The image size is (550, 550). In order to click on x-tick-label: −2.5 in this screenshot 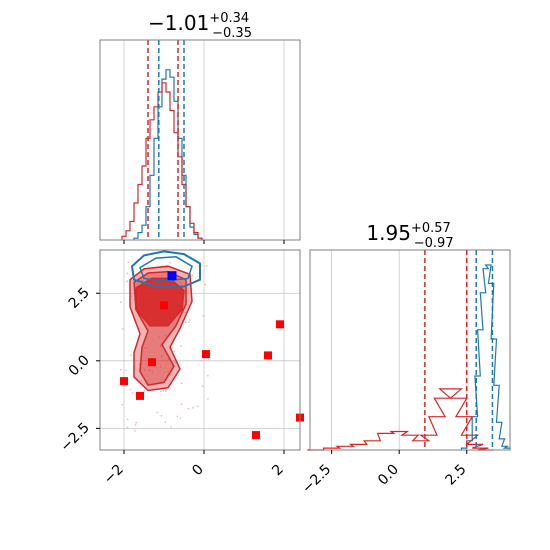, I will do `click(316, 479)`.